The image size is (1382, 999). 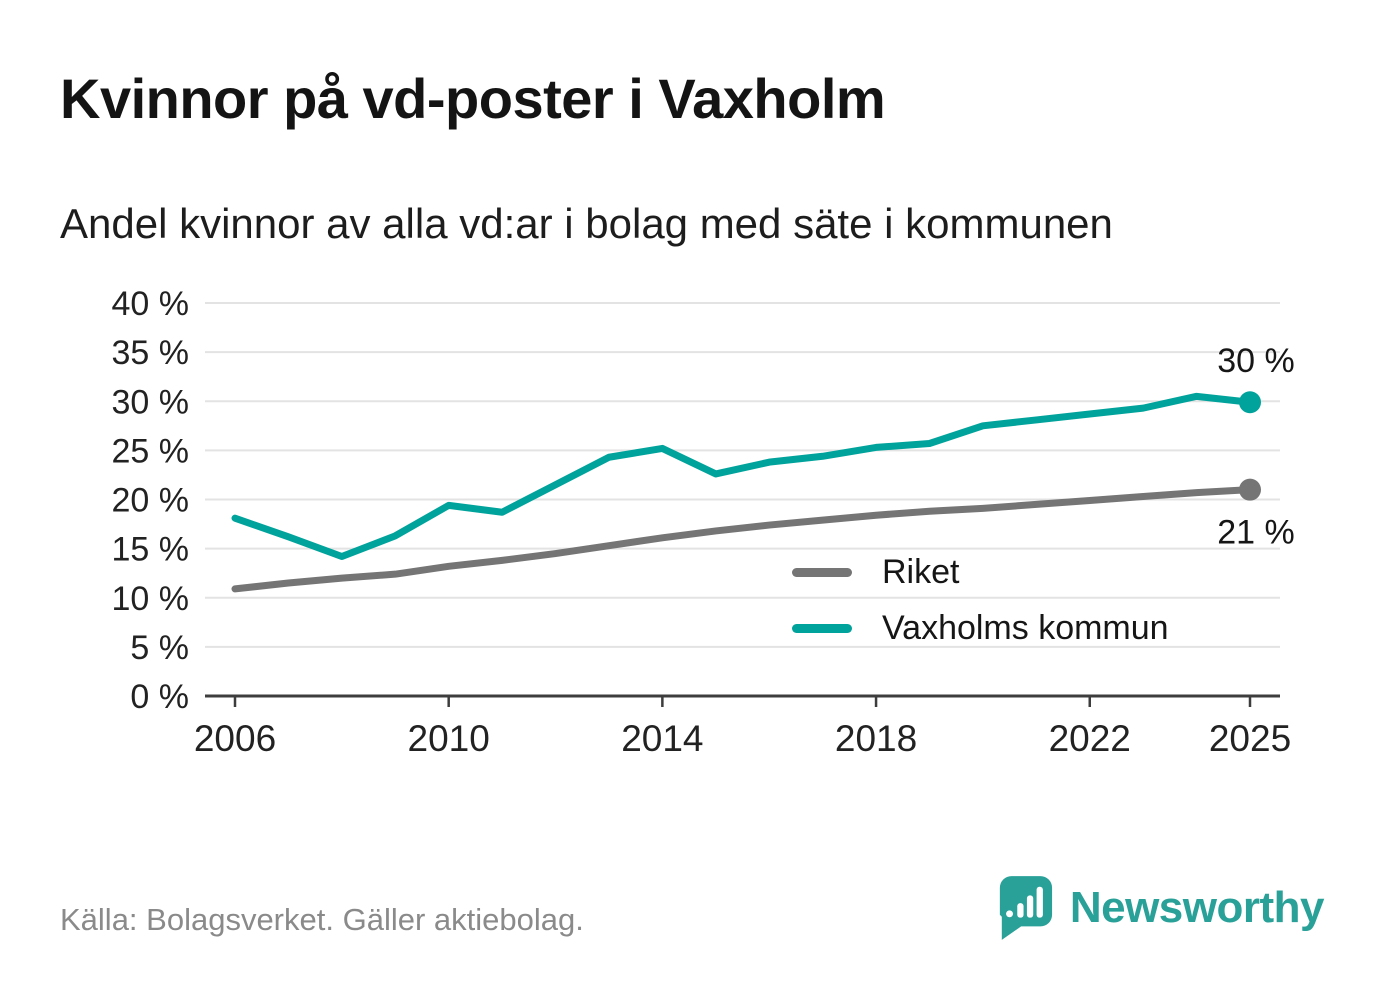 What do you see at coordinates (921, 571) in the screenshot?
I see `legend-label-riket: Riket` at bounding box center [921, 571].